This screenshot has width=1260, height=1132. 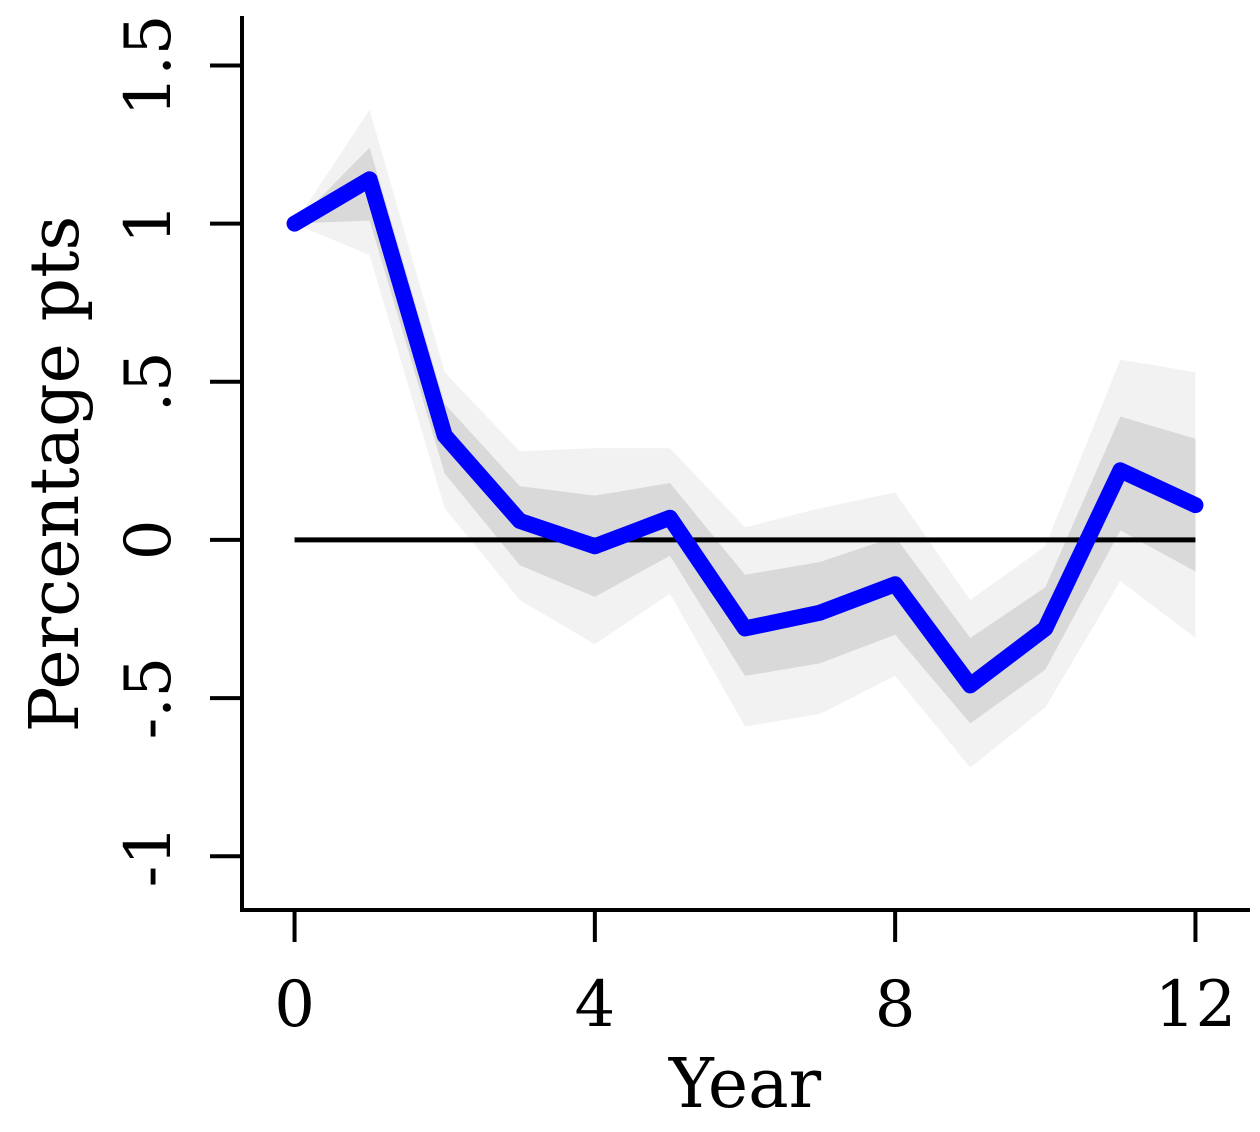 I want to click on y-tick-label: -1, so click(x=149, y=856).